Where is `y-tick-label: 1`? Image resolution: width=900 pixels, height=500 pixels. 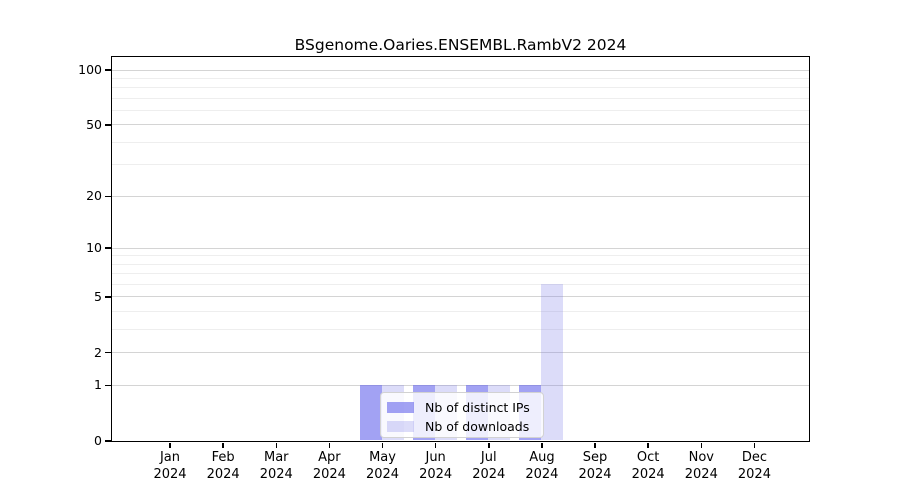
y-tick-label: 1 is located at coordinates (98, 385).